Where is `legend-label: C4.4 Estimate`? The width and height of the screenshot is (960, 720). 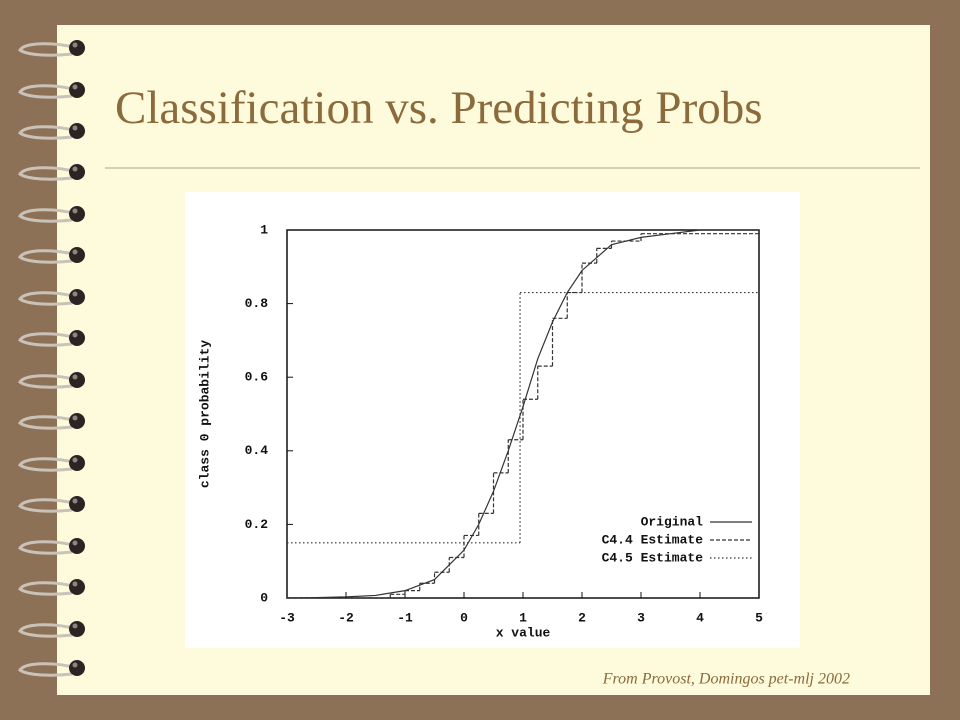 legend-label: C4.4 Estimate is located at coordinates (653, 539).